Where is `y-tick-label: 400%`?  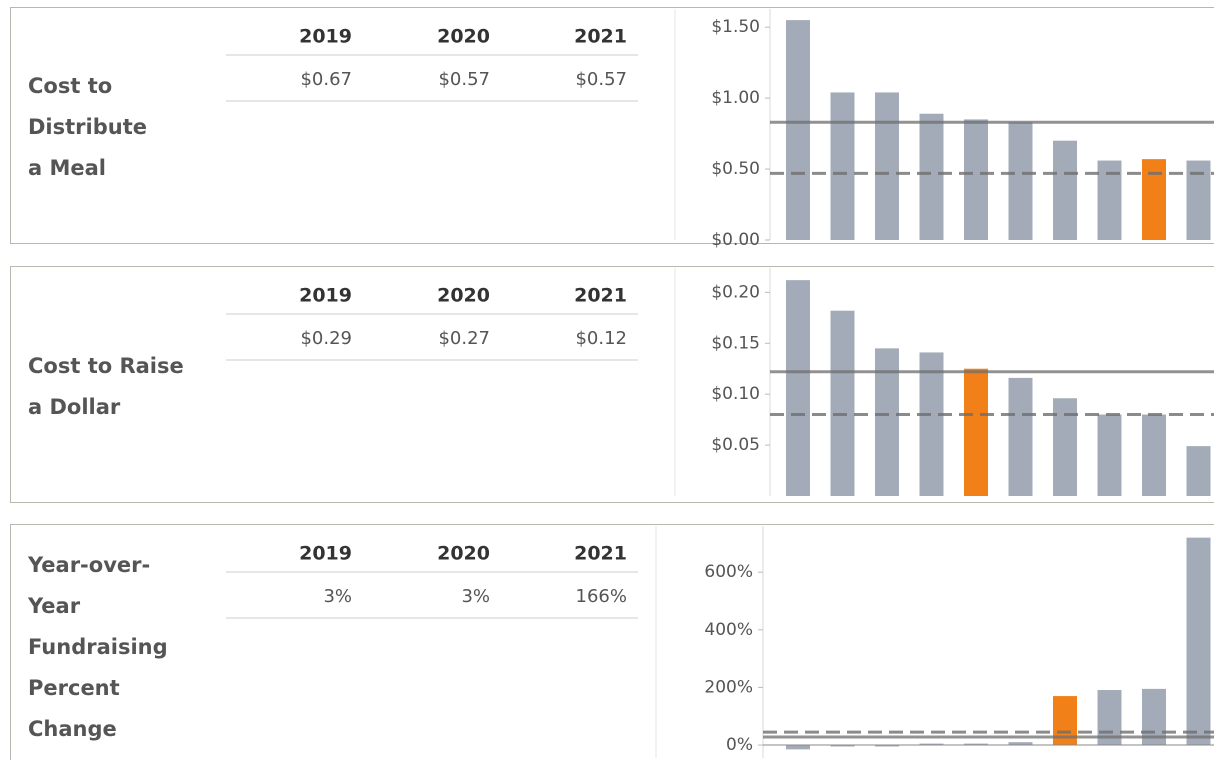
y-tick-label: 400% is located at coordinates (728, 630).